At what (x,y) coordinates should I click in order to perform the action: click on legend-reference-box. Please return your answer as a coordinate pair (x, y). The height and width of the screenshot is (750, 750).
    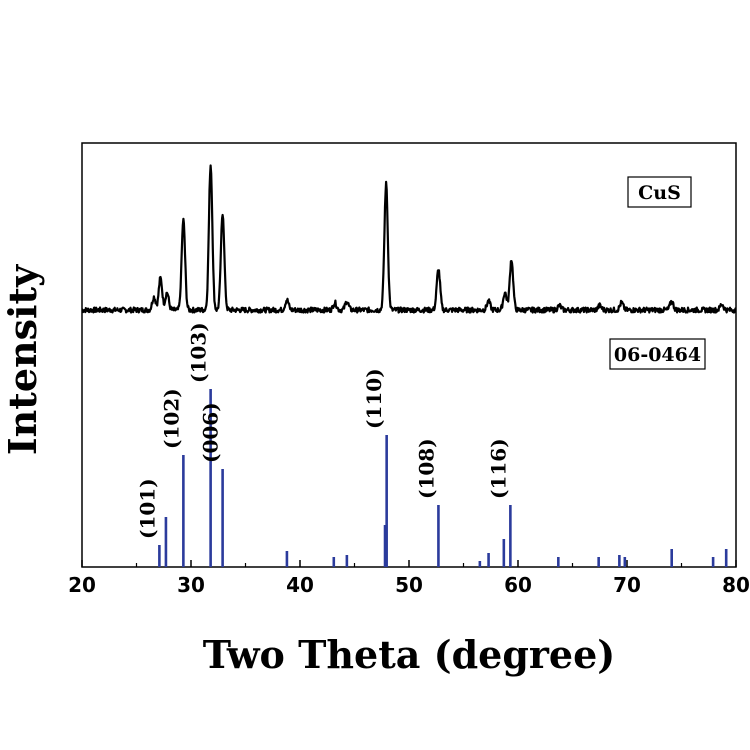
    Looking at the image, I should click on (657, 354).